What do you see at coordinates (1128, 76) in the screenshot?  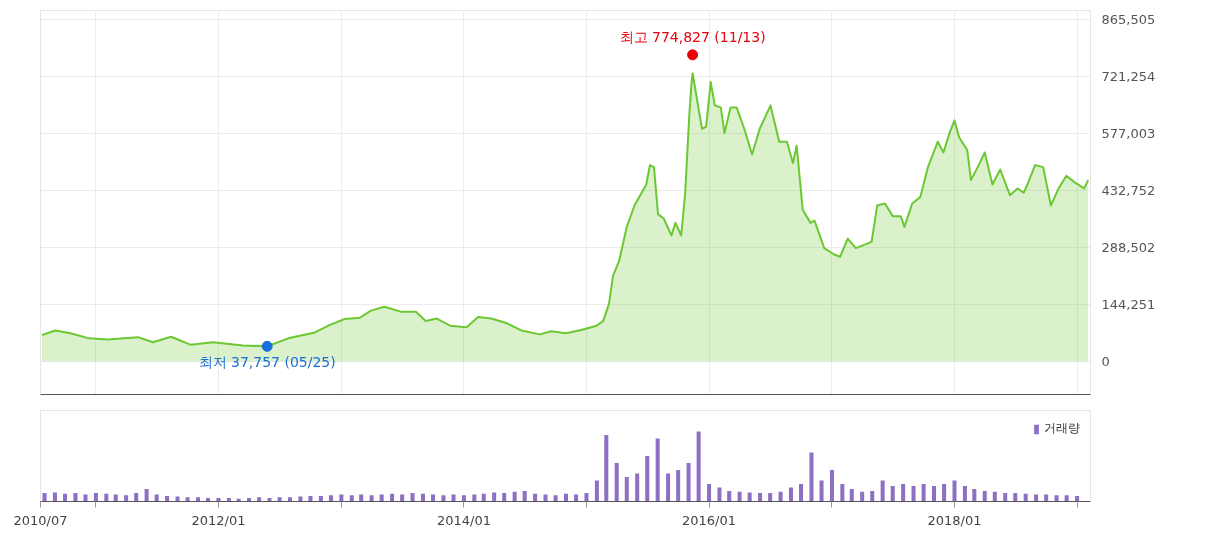 I see `y-tick-label: 721,254` at bounding box center [1128, 76].